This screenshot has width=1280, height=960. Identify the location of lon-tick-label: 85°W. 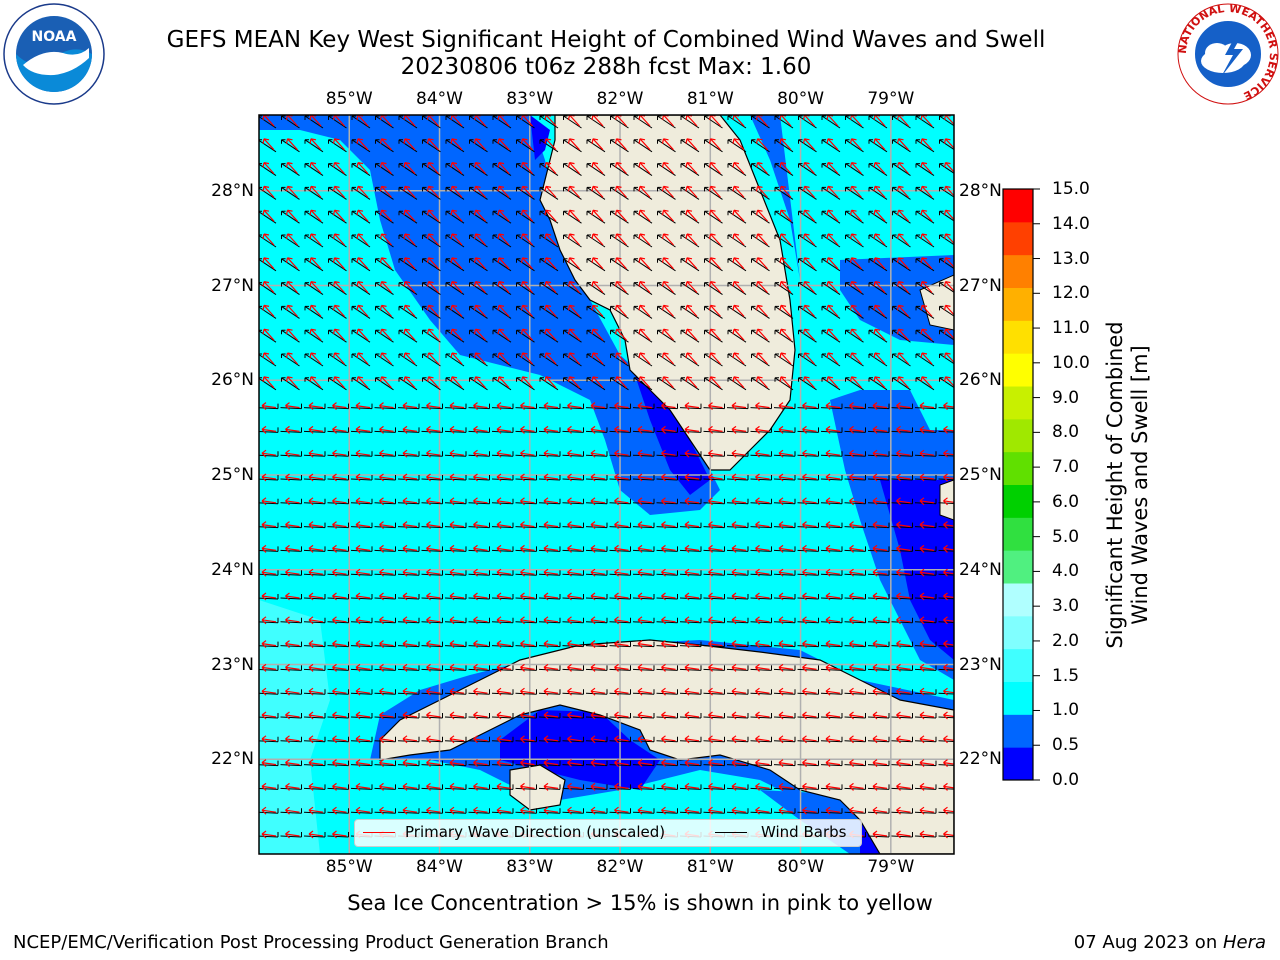
(349, 99).